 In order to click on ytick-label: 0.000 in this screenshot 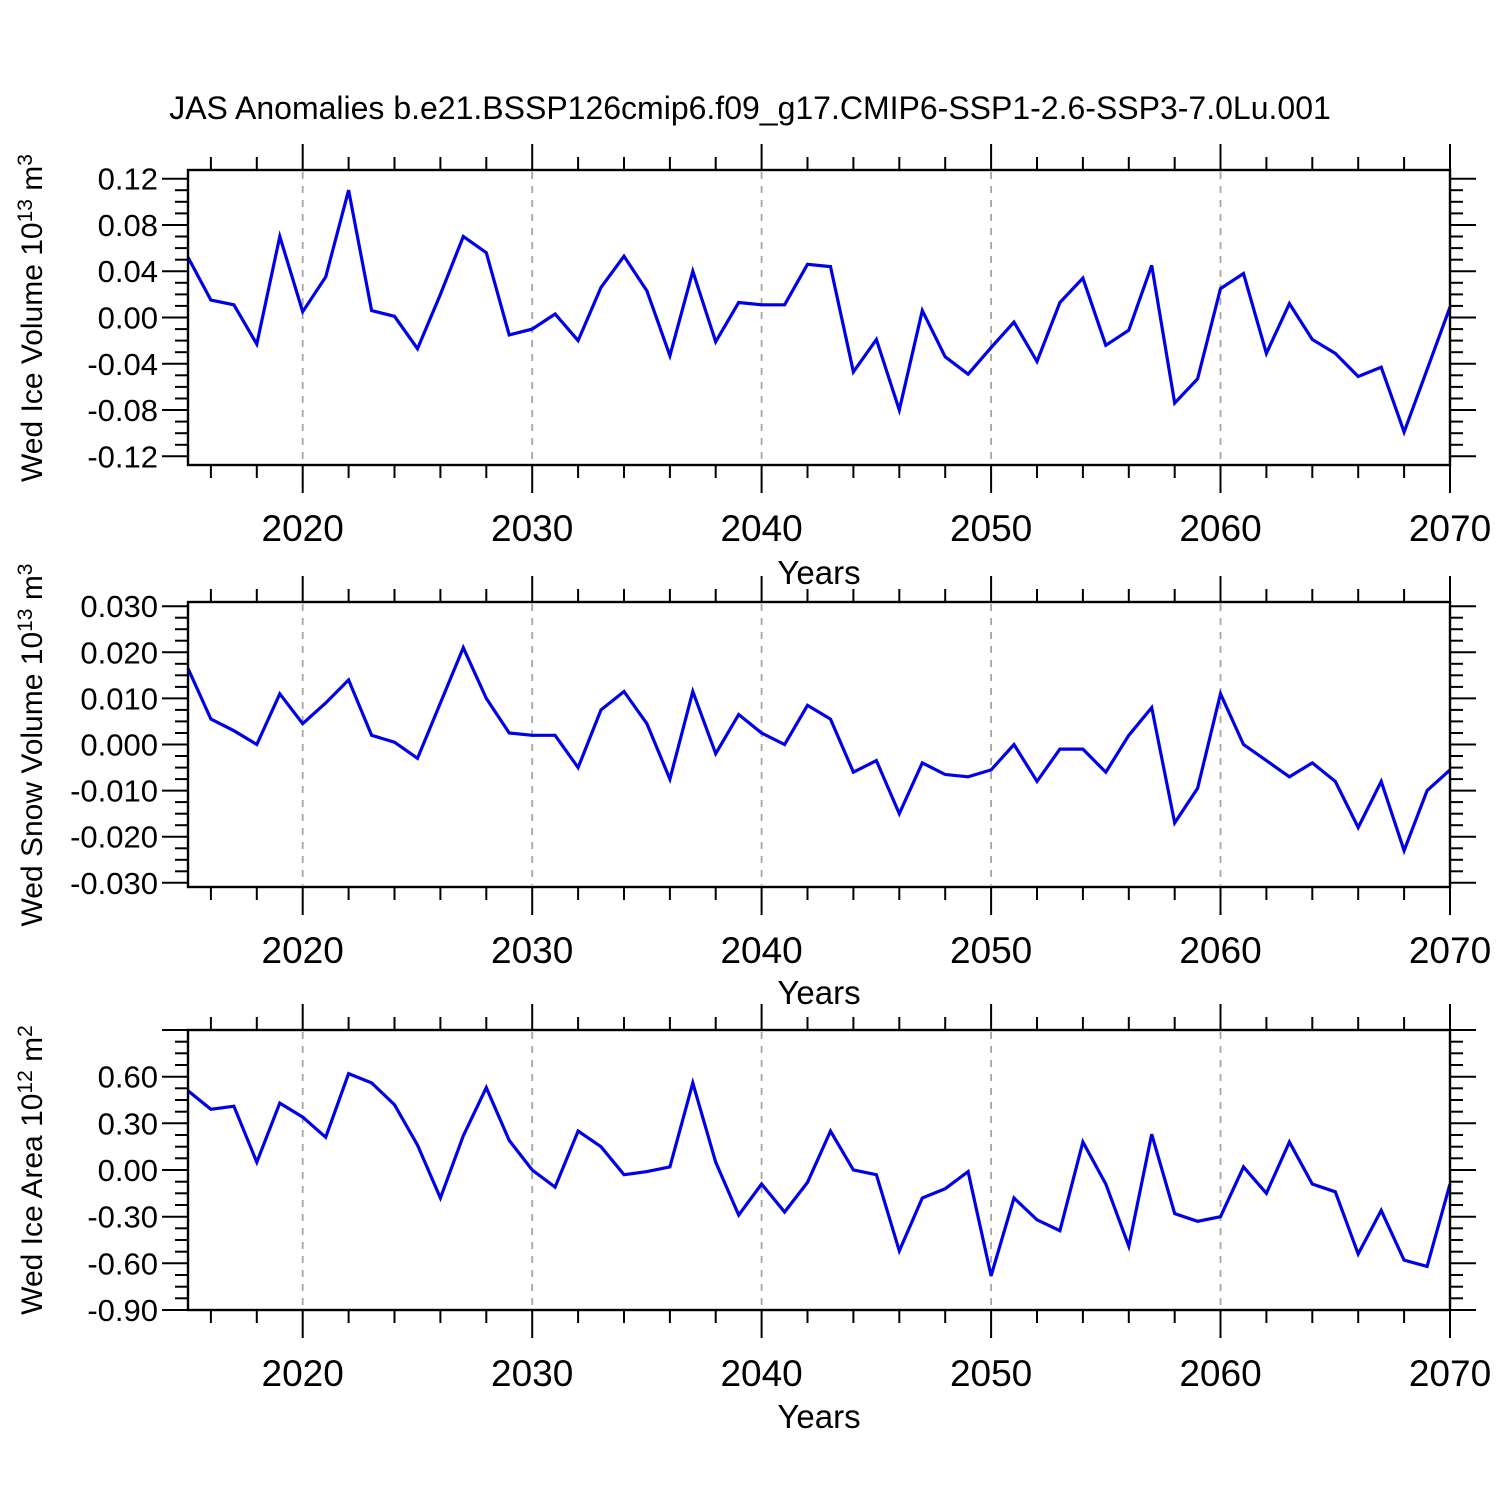, I will do `click(119, 745)`.